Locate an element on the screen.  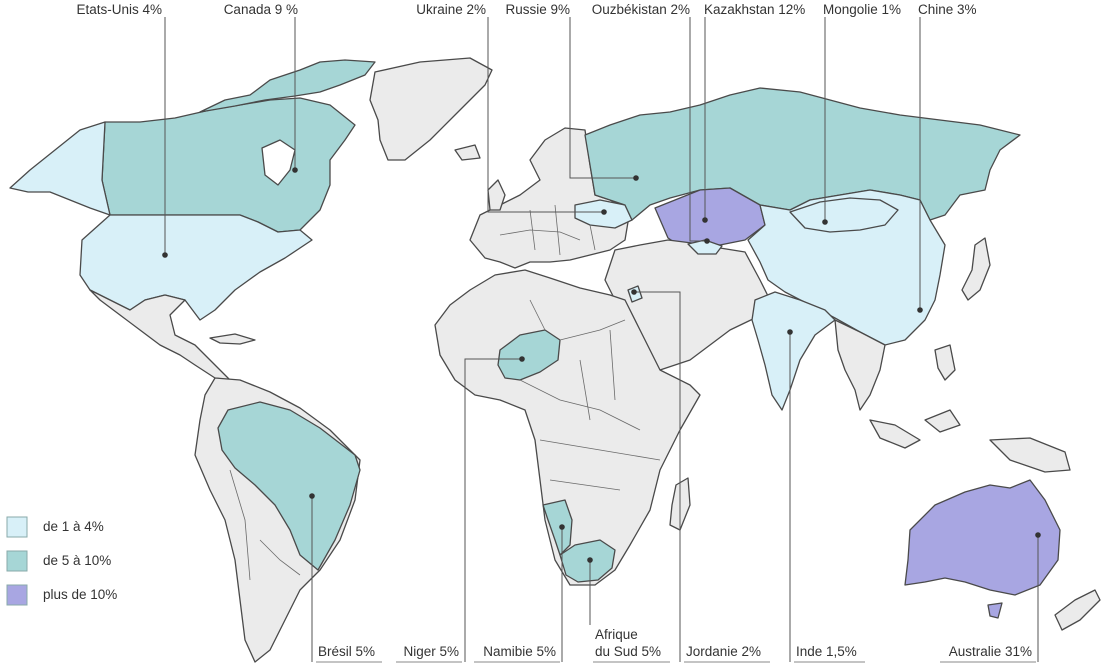
label-usa: Etats-Unis 4% is located at coordinates (119, 9).